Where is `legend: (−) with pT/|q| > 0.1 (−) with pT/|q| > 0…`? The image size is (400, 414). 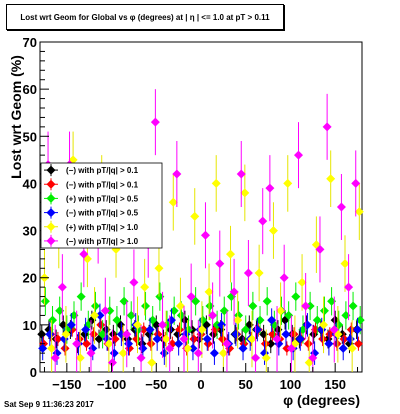 legend: (−) with pT/|q| > 0.1 (−) with pT/|q| > 0… is located at coordinates (101, 205).